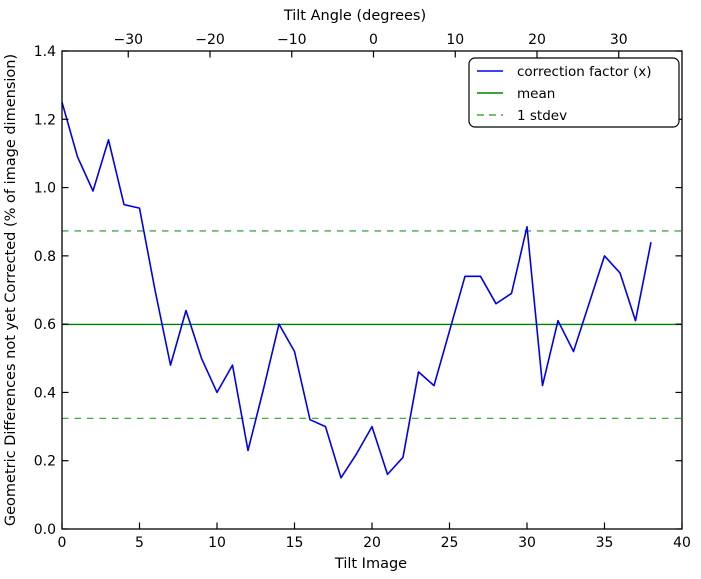  What do you see at coordinates (450, 543) in the screenshot?
I see `x-tick-label: 25` at bounding box center [450, 543].